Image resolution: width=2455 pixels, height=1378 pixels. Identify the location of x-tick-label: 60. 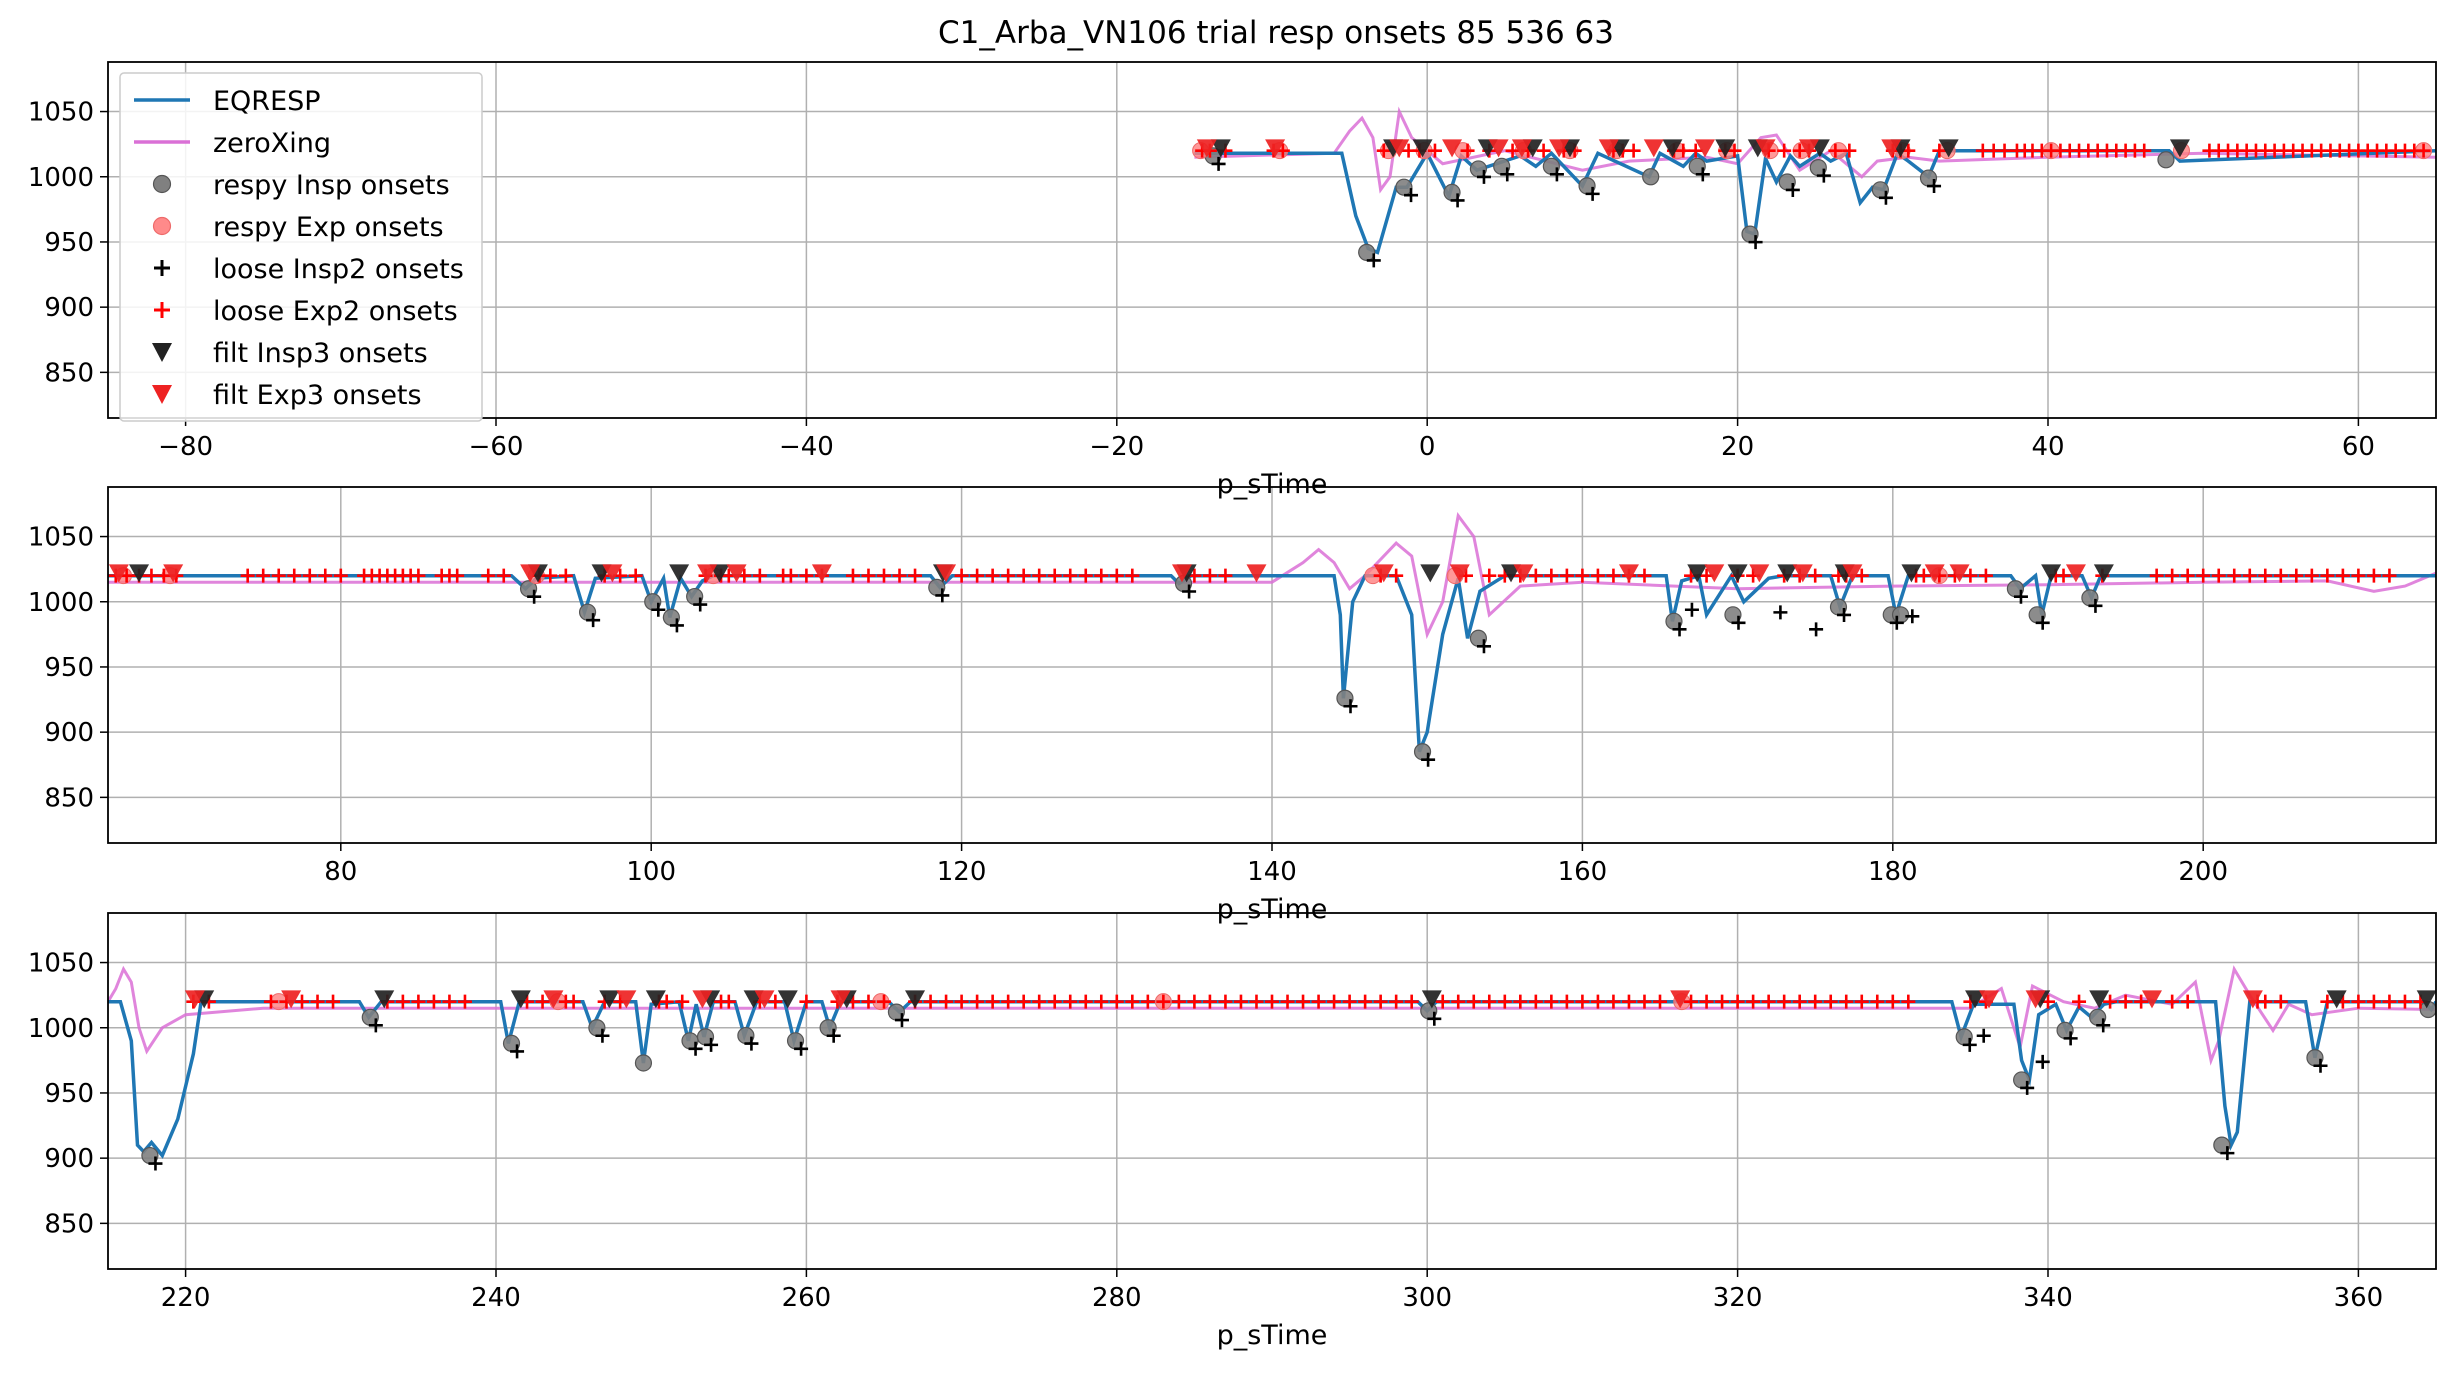
(2358, 447).